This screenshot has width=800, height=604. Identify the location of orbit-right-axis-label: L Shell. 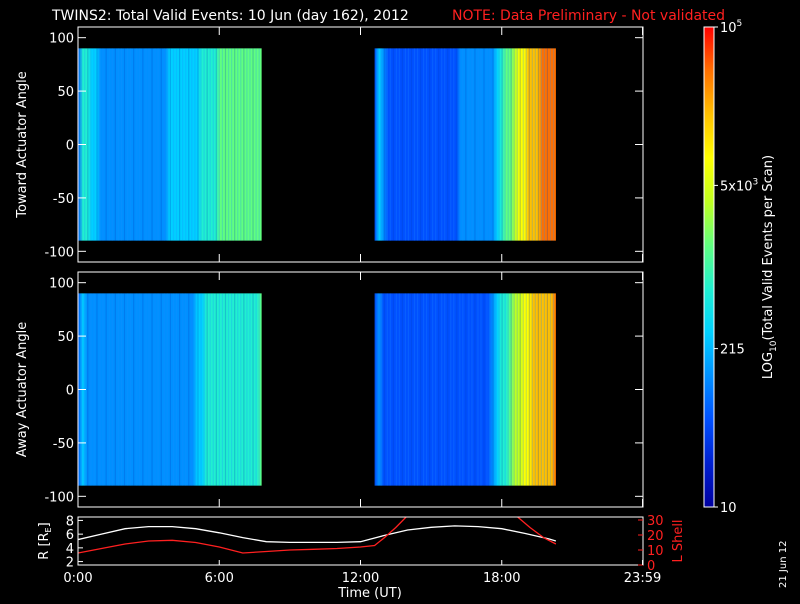
(678, 540).